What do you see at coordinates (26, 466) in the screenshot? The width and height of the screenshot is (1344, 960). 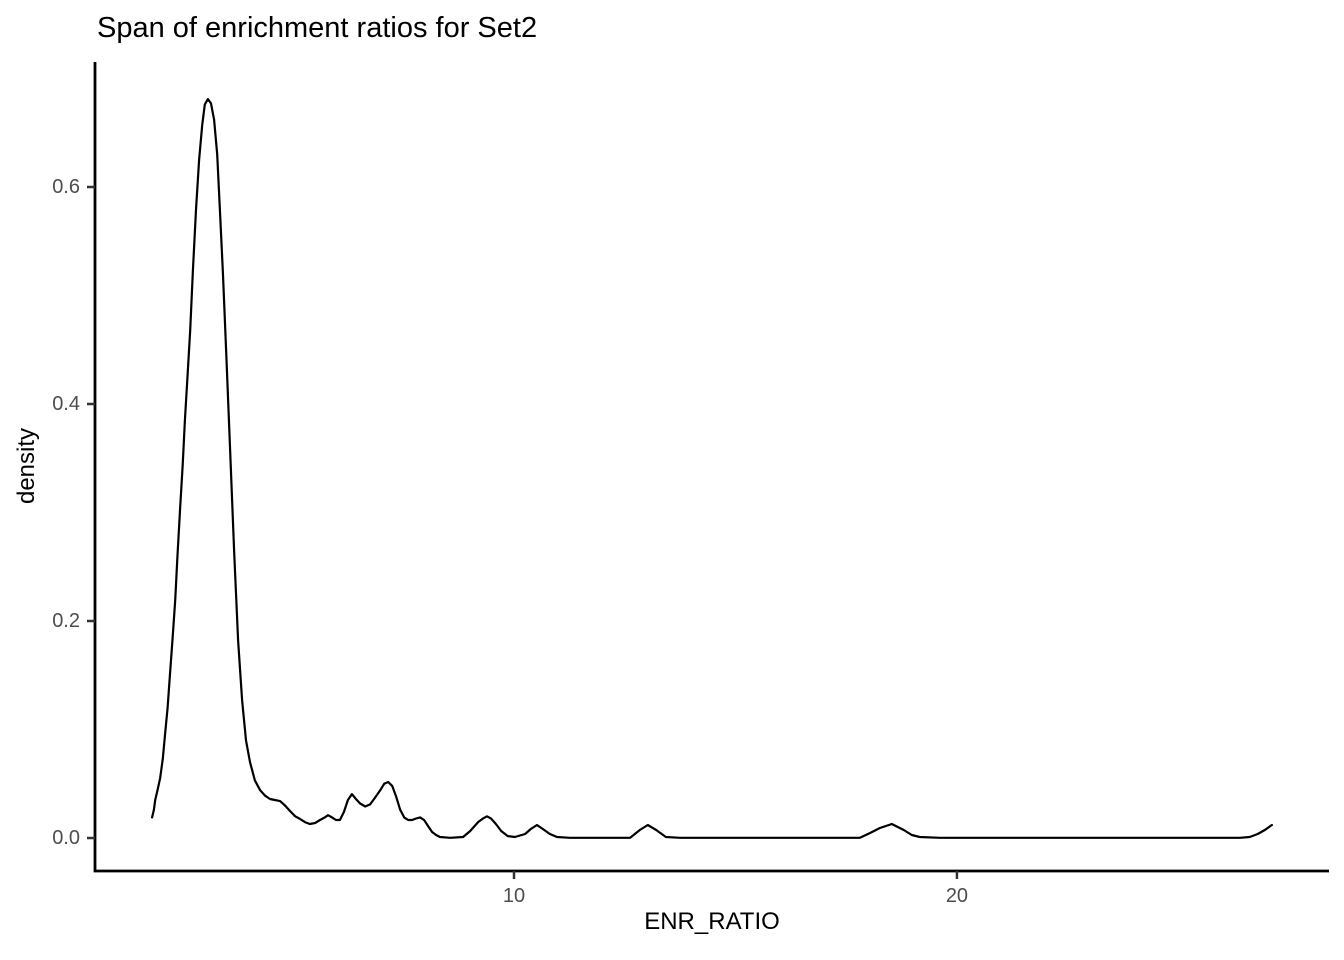 I see `y-axis-title: density` at bounding box center [26, 466].